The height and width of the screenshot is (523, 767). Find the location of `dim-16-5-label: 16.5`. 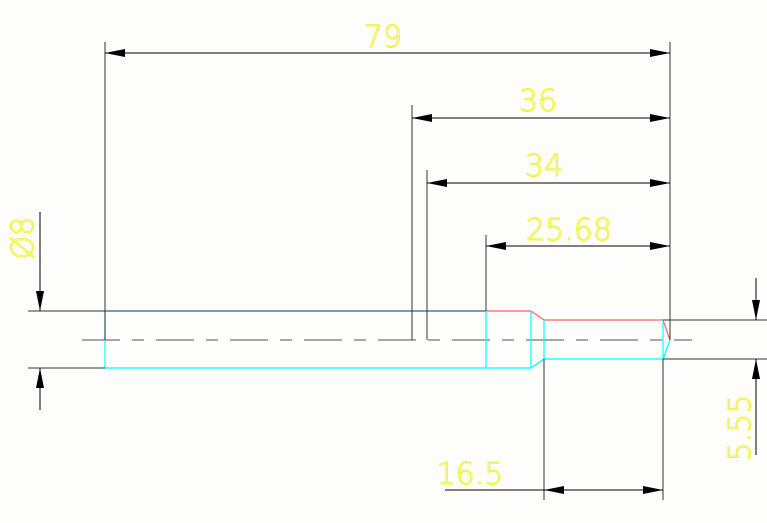

dim-16-5-label: 16.5 is located at coordinates (470, 474).